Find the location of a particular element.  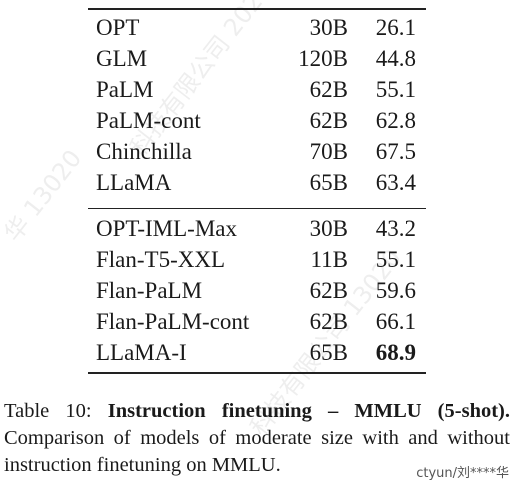

table-row: Flan-PaLM 62B 59.6 is located at coordinates (257, 290).